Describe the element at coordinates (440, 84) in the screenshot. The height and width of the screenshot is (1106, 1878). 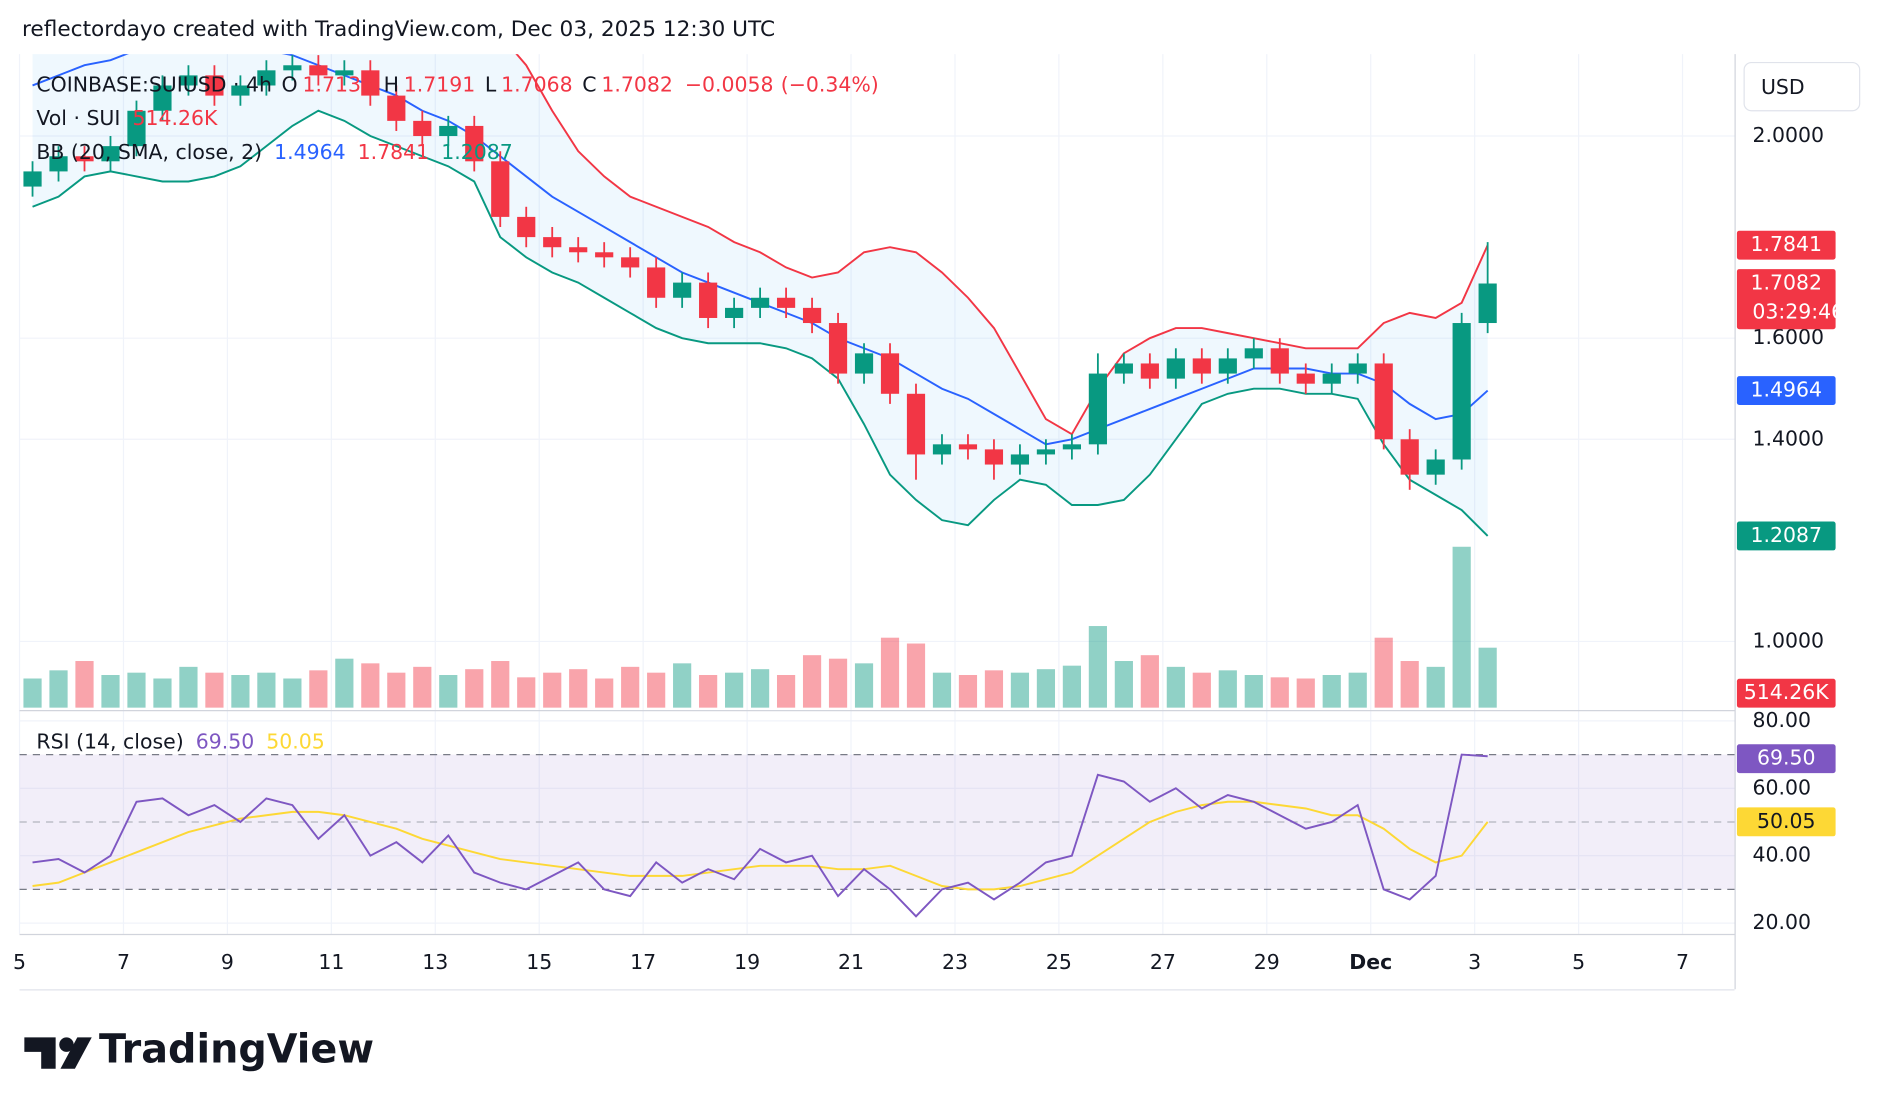
I see `h-value: 1.7191` at that location.